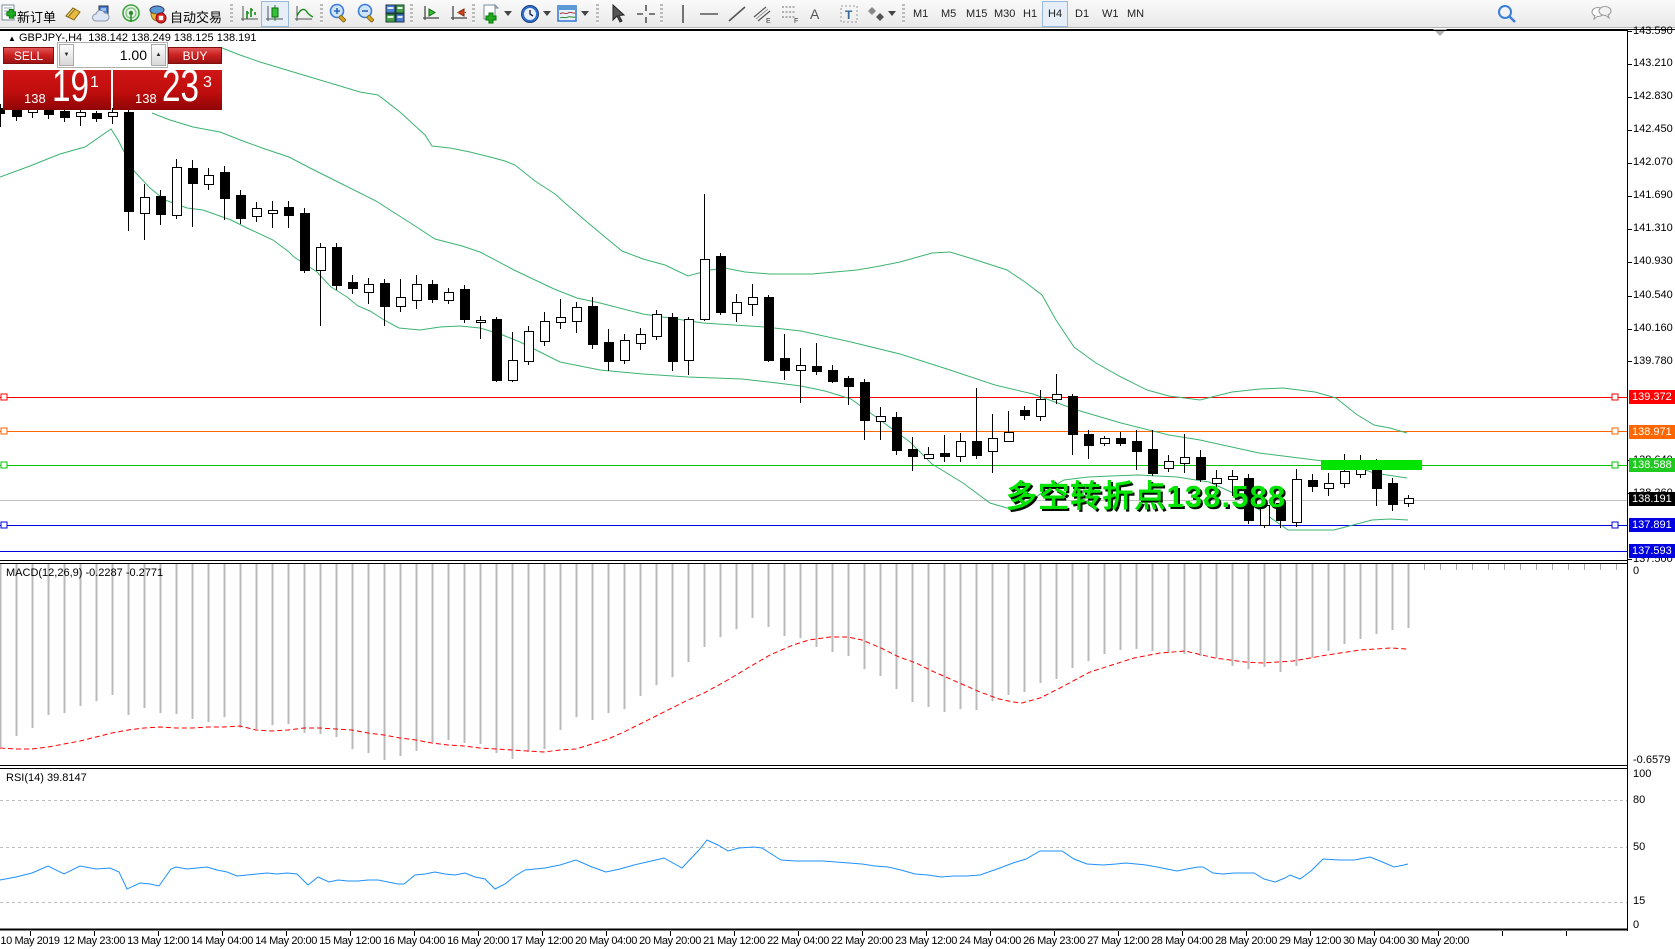 The image size is (1675, 949). What do you see at coordinates (84, 573) in the screenshot?
I see `svg-text: MACD(12,26,9) -0.2287 -0.2771` at bounding box center [84, 573].